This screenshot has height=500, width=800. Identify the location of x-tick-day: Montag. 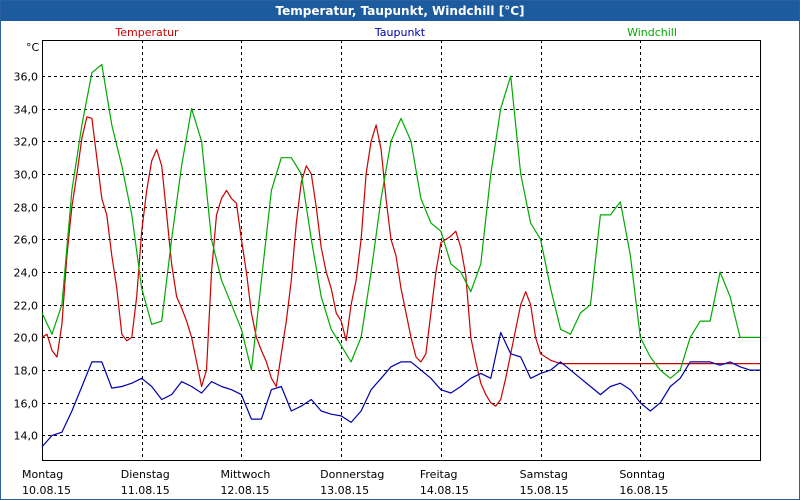
(42, 474).